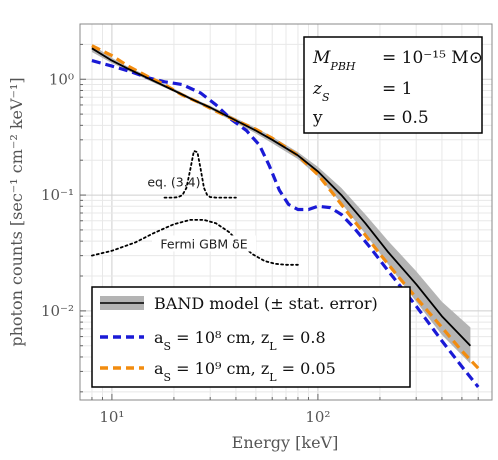 The image size is (498, 460). What do you see at coordinates (405, 118) in the screenshot?
I see `param-y-value: = 0.5` at bounding box center [405, 118].